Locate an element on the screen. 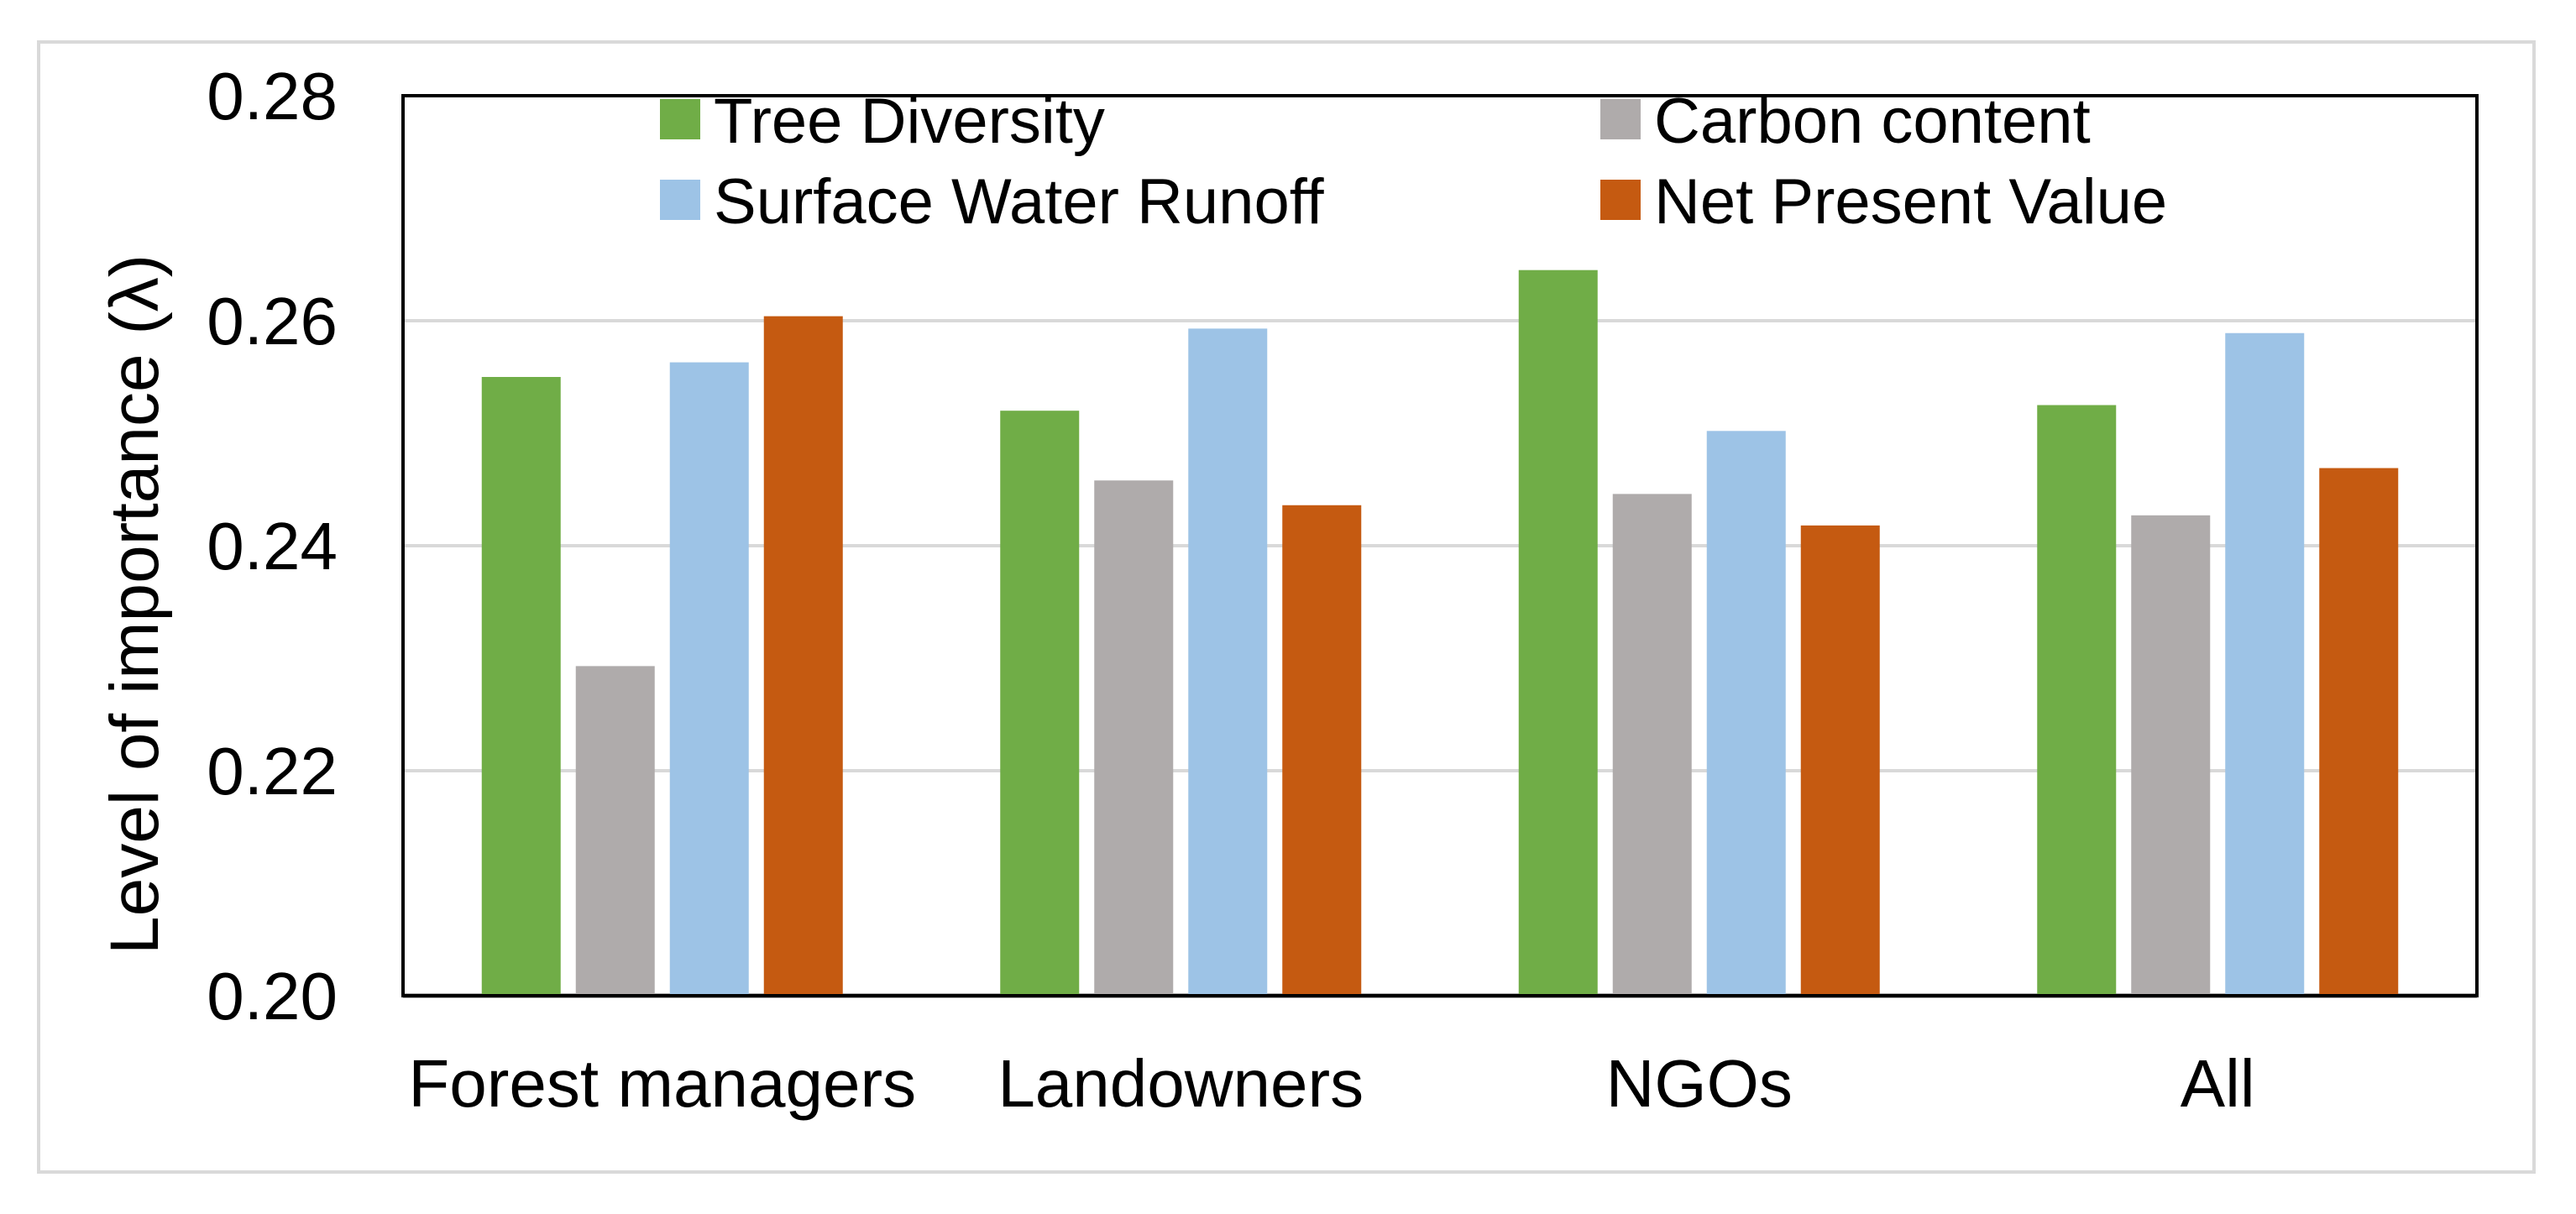  y-tick-label: 0.28 is located at coordinates (272, 96).